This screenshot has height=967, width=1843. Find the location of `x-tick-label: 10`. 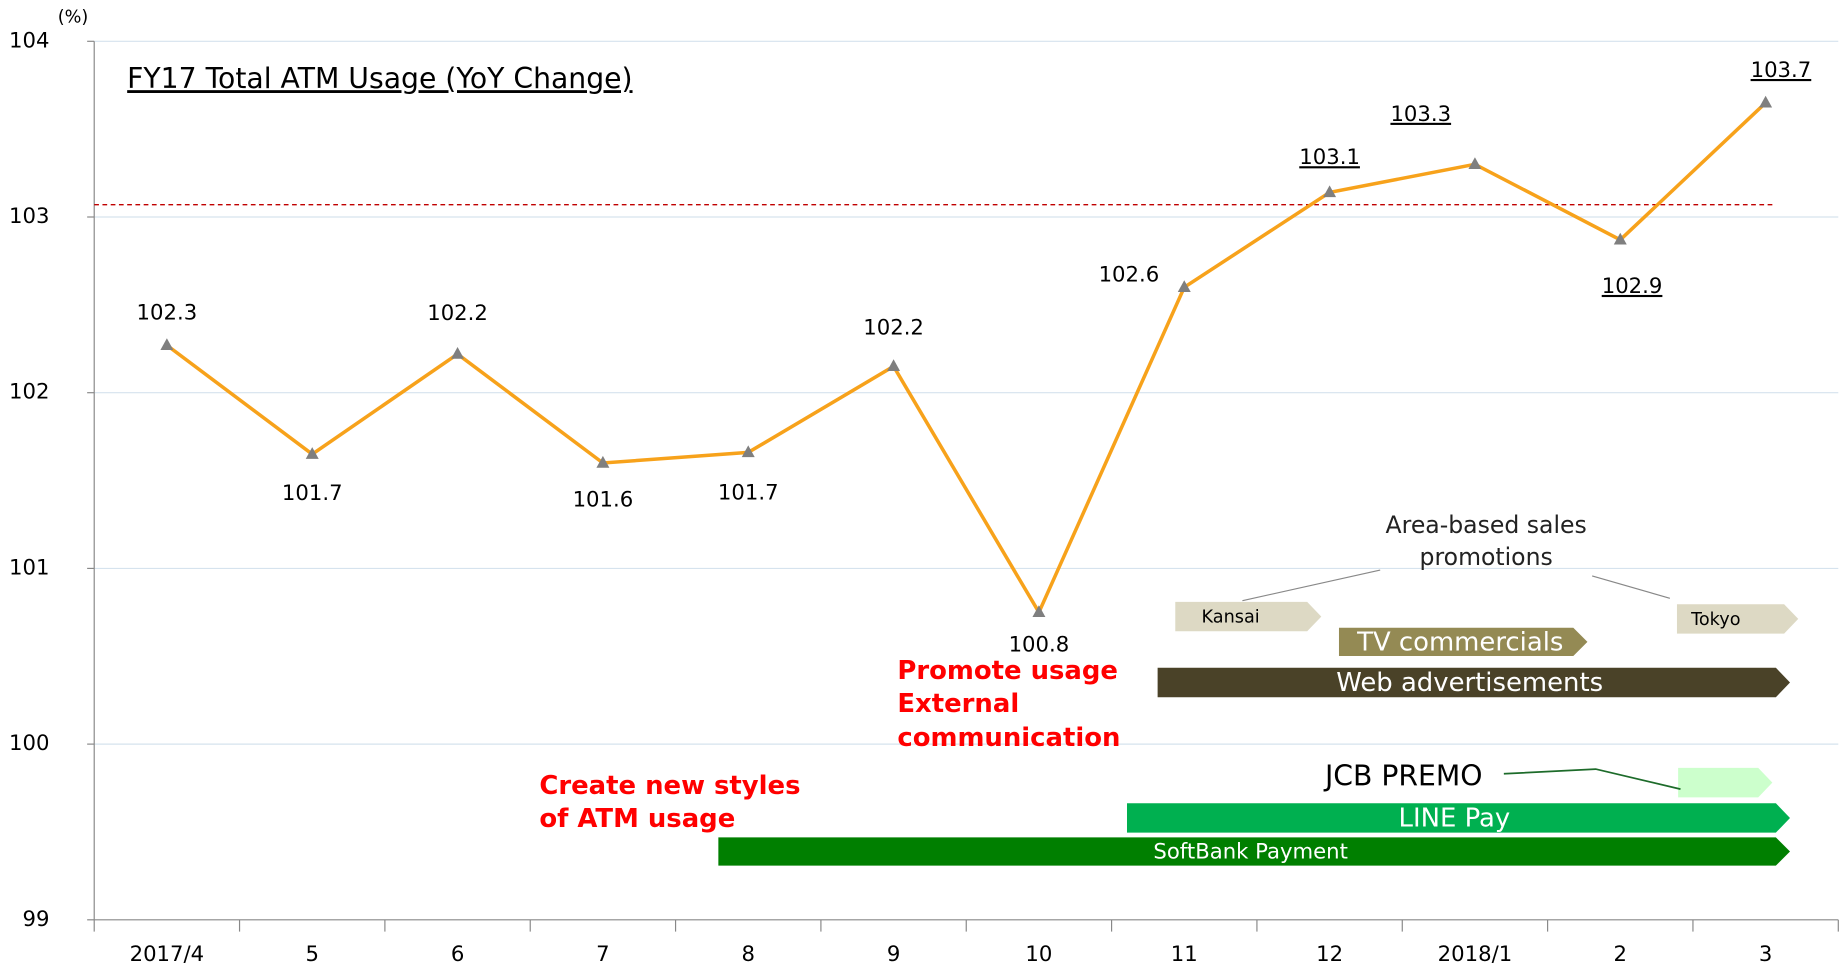

x-tick-label: 10 is located at coordinates (1038, 953).